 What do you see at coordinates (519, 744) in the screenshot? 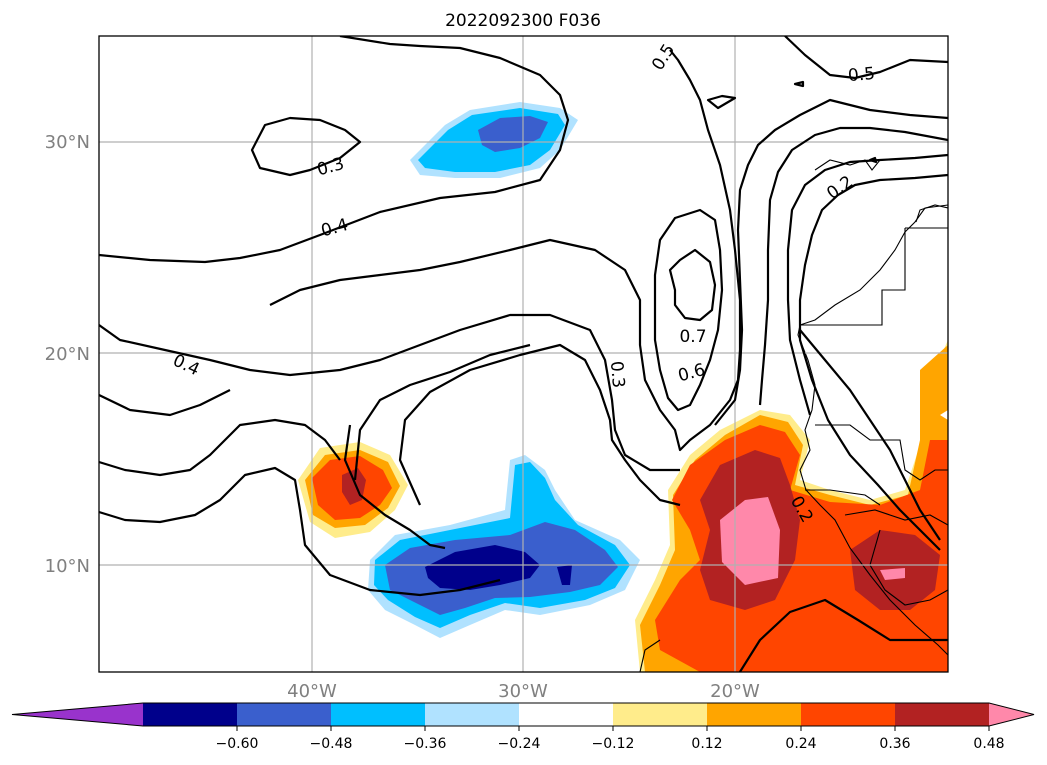
I see `colorbar-tick-label: −0.24` at bounding box center [519, 744].